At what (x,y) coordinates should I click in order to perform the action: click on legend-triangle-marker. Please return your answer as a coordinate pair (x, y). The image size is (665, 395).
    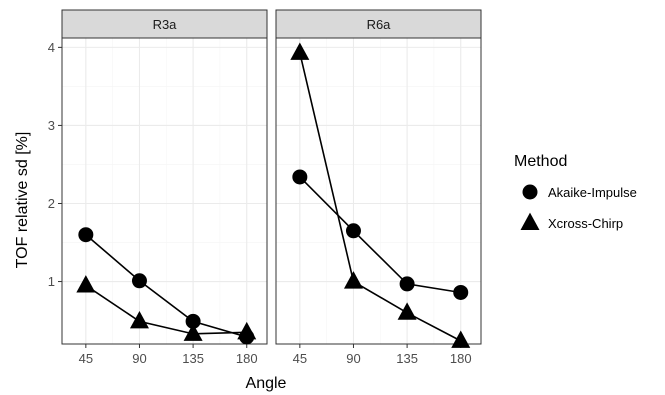
    Looking at the image, I should click on (530, 221).